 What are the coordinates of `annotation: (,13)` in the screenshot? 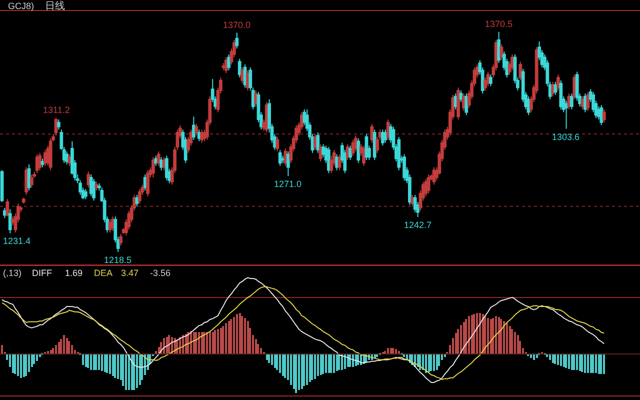 It's located at (12, 273).